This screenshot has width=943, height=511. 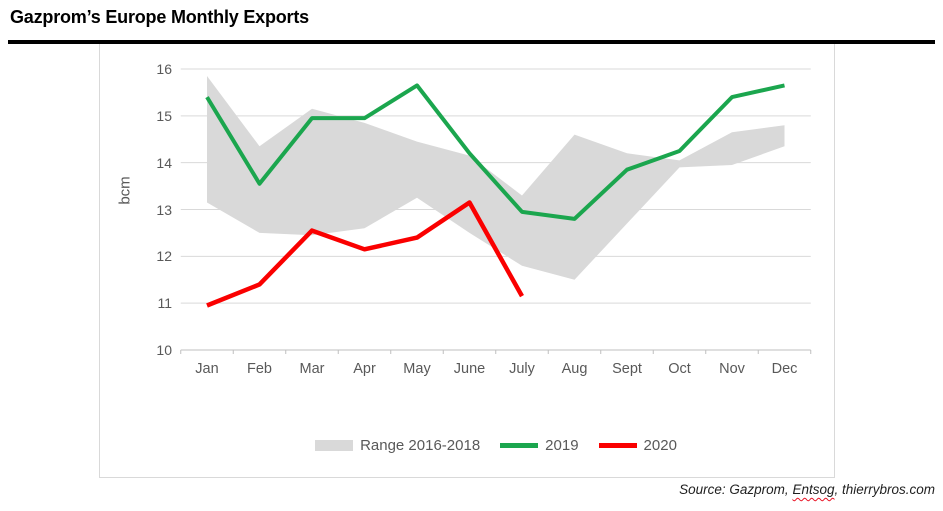 What do you see at coordinates (627, 369) in the screenshot?
I see `x-tick-label: Sept` at bounding box center [627, 369].